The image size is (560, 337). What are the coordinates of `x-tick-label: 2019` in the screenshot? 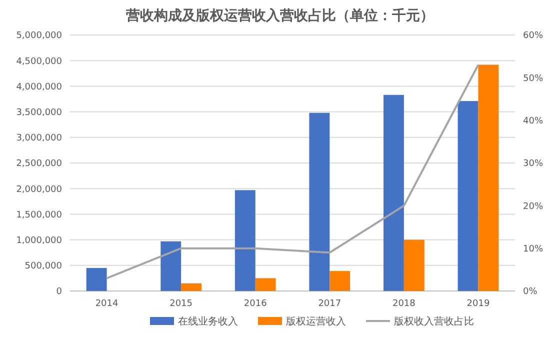 It's located at (478, 304).